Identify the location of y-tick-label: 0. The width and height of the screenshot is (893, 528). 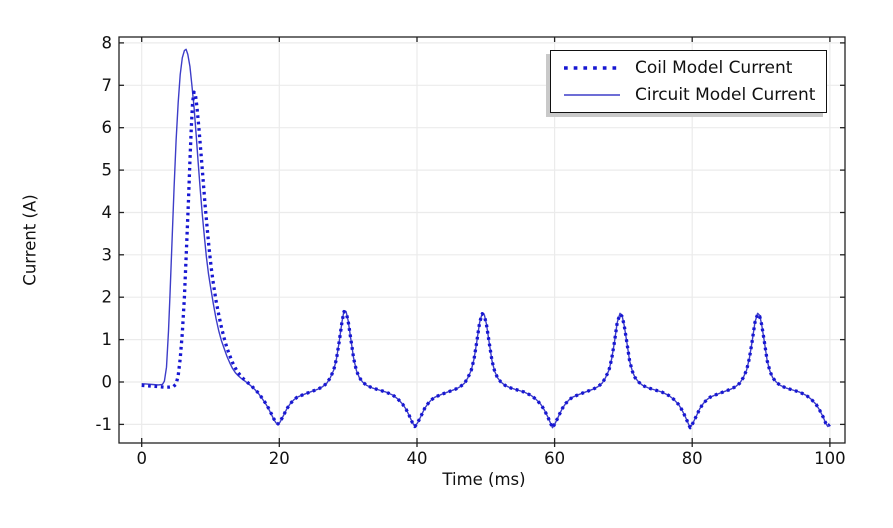
(107, 382).